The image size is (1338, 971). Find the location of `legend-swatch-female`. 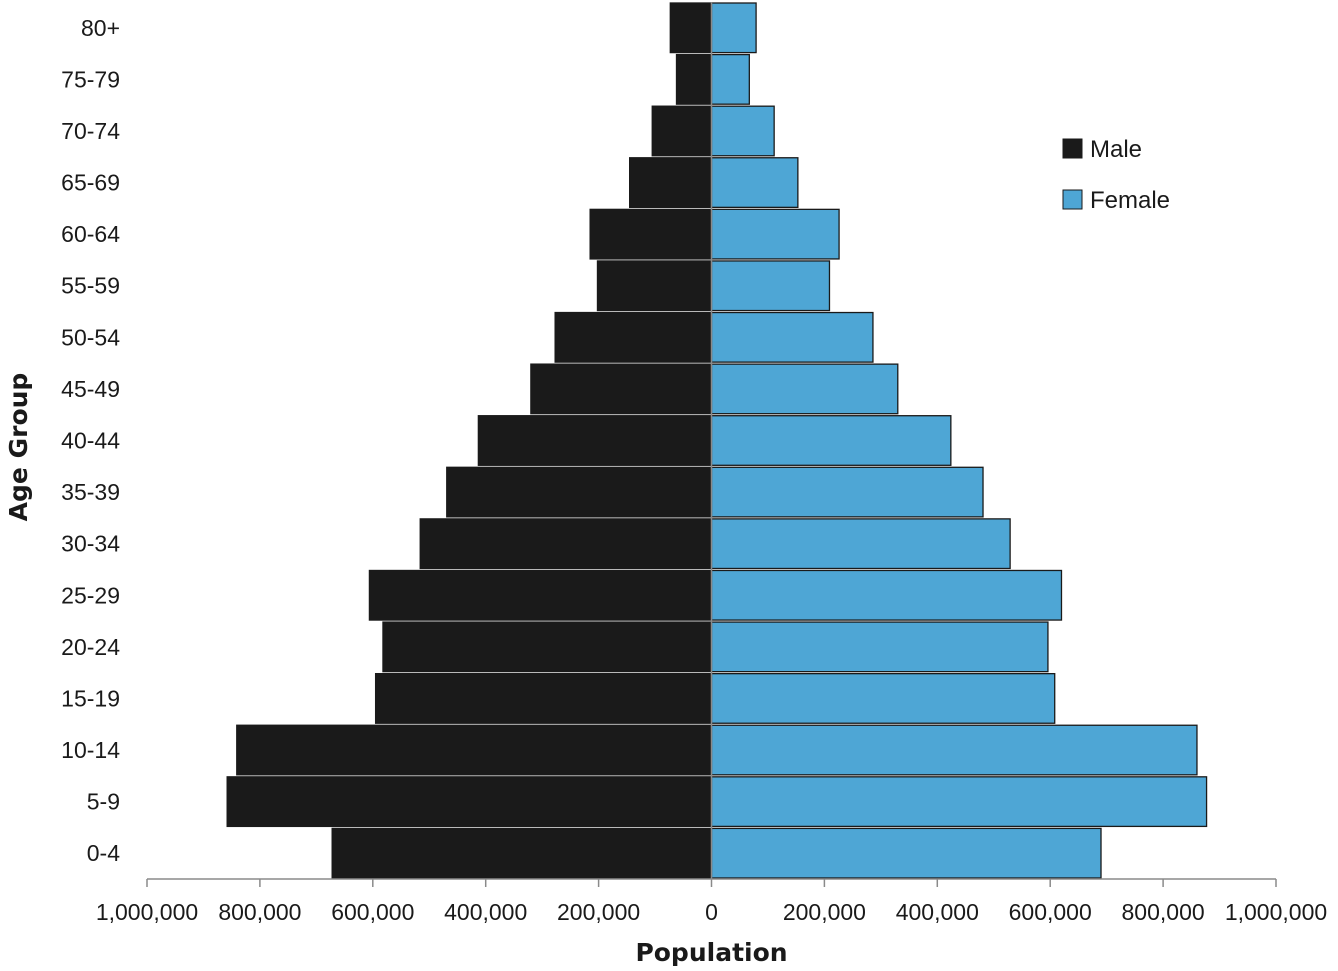

legend-swatch-female is located at coordinates (1072, 199).